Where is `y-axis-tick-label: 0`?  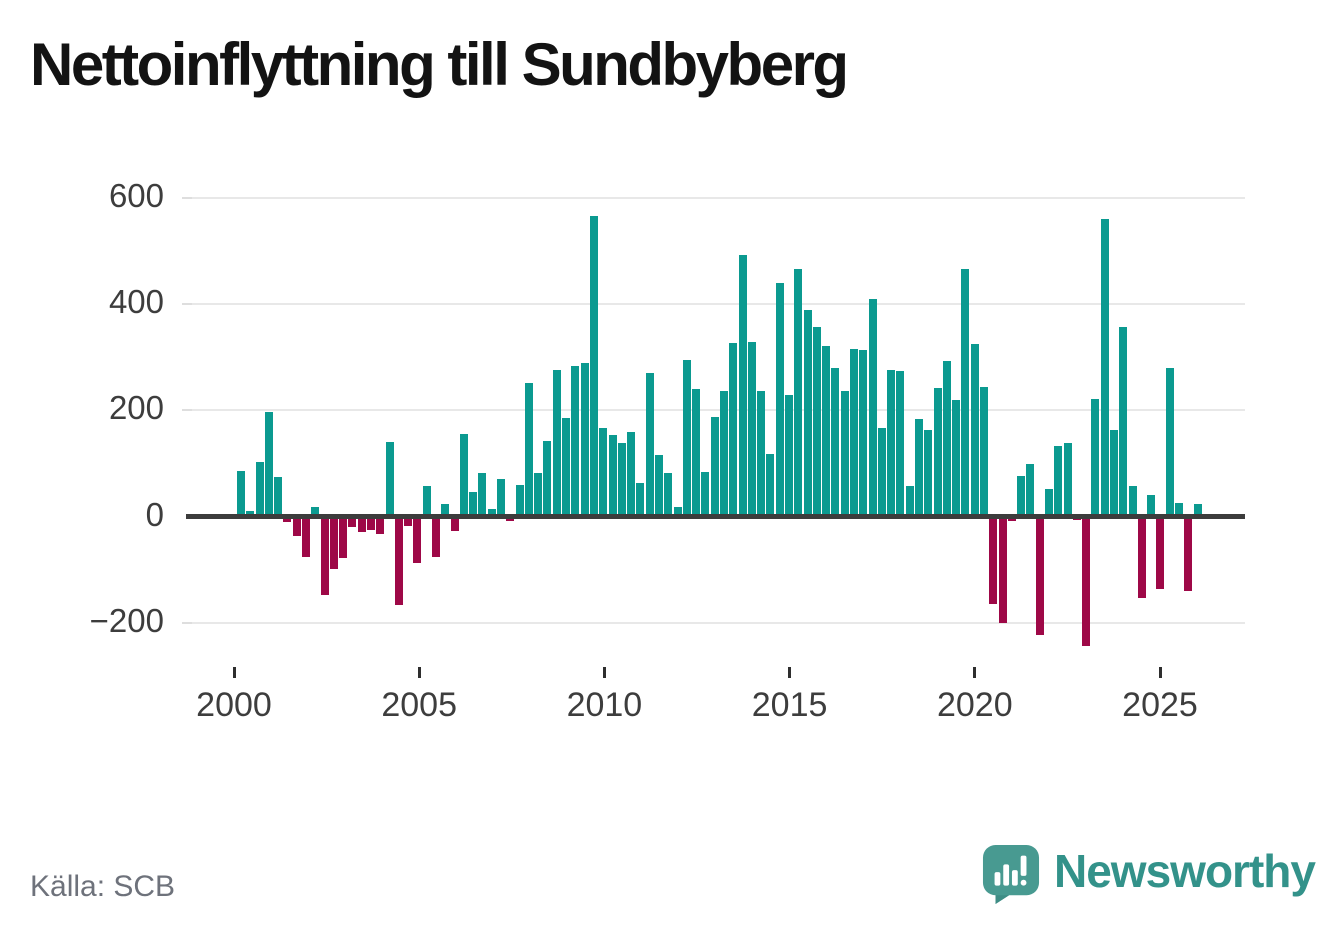 y-axis-tick-label: 0 is located at coordinates (154, 514).